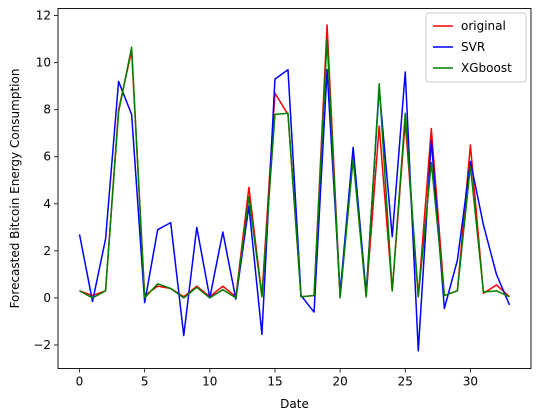  I want to click on legend-box, so click(476, 47).